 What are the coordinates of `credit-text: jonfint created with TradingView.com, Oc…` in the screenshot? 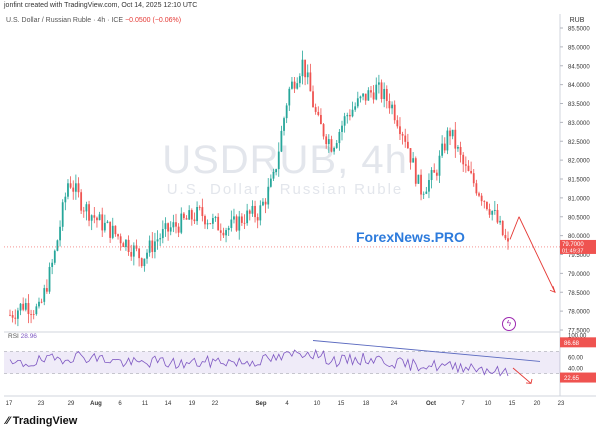 It's located at (101, 5).